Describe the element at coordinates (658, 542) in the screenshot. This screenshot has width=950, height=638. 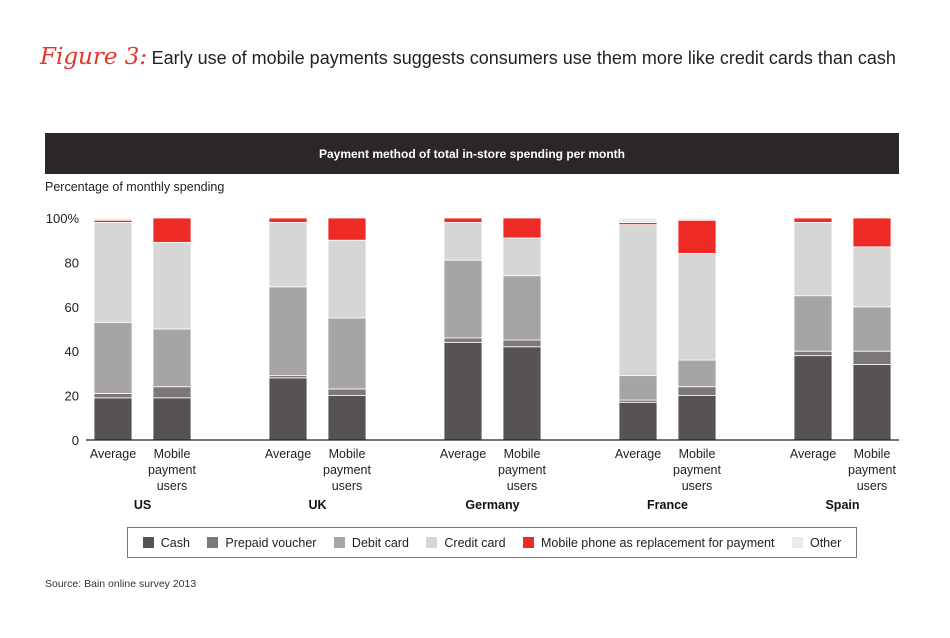
I see `legend-label: Mobile phone as replacement for payment` at that location.